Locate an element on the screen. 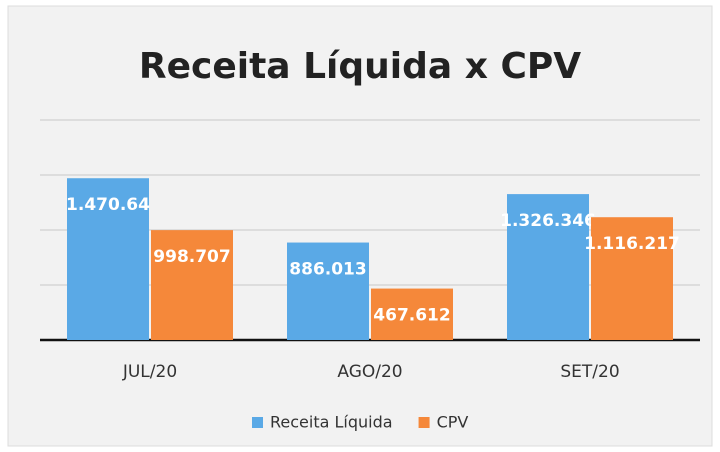  x-tick-label: SET/20 is located at coordinates (589, 372).